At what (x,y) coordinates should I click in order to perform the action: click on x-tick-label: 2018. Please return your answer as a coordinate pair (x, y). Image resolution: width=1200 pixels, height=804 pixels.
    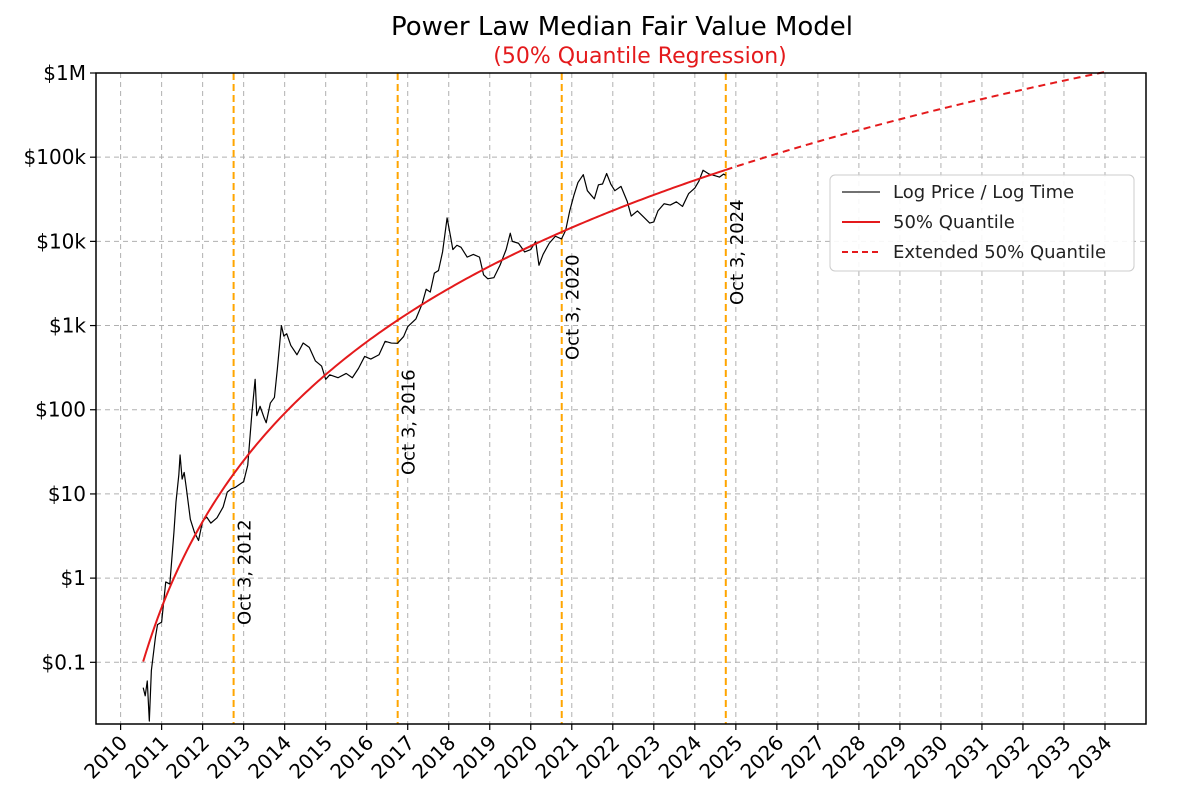
    Looking at the image, I should click on (433, 757).